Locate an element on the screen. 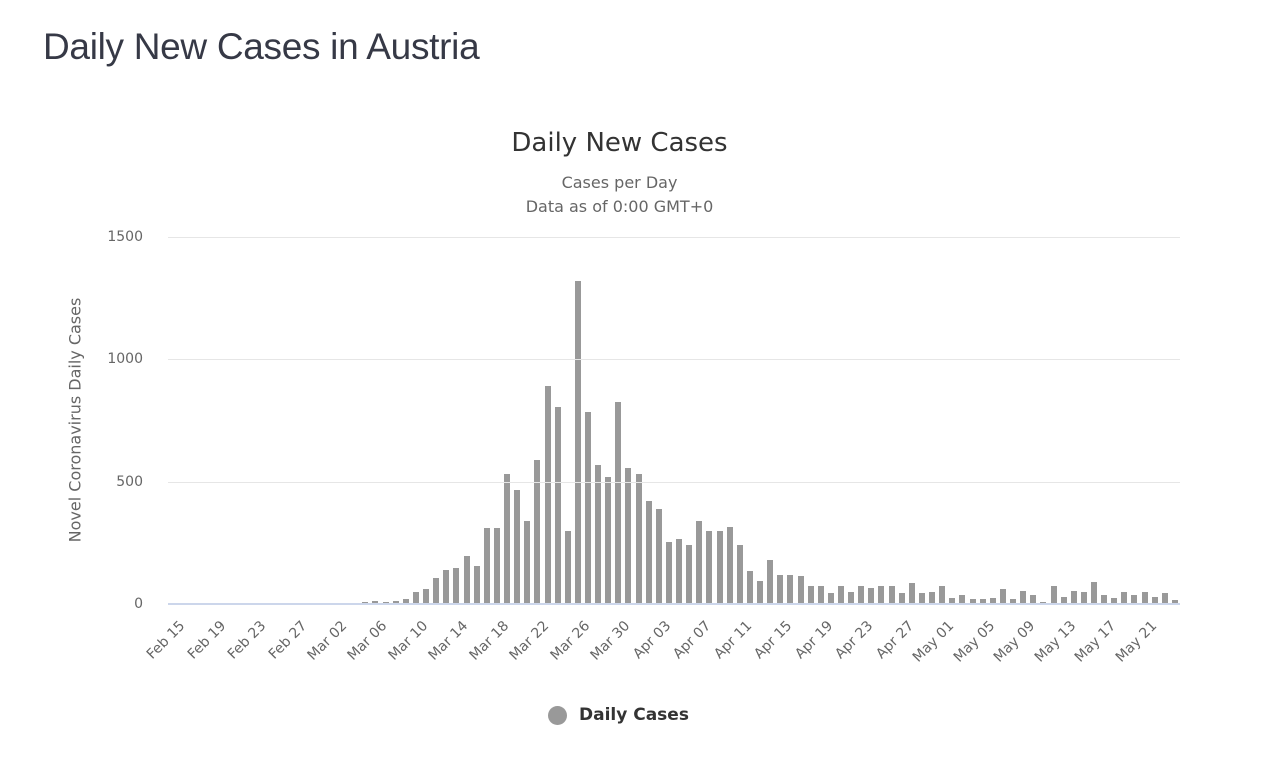 Image resolution: width=1261 pixels, height=771 pixels. chart-title: Daily New Cases is located at coordinates (619, 143).